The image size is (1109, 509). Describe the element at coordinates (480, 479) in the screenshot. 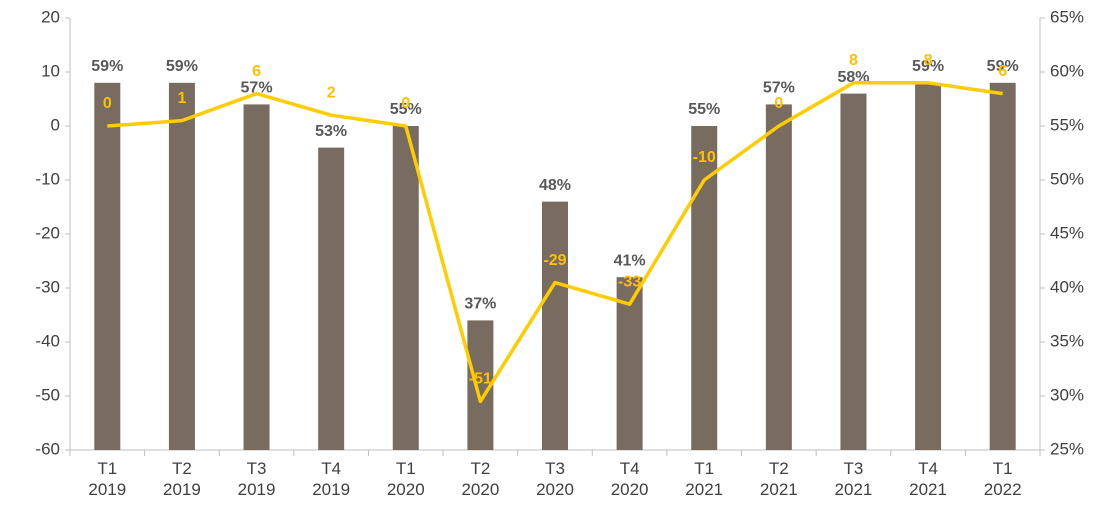

I see `x-tick-label: T2 2020` at that location.